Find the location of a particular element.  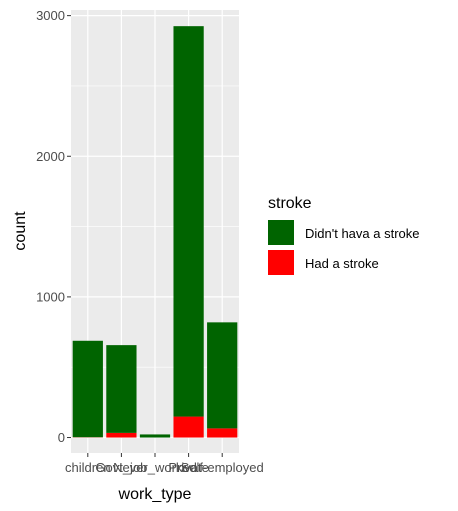

x-tick-label-govt-job: Govt_job is located at coordinates (121, 467).